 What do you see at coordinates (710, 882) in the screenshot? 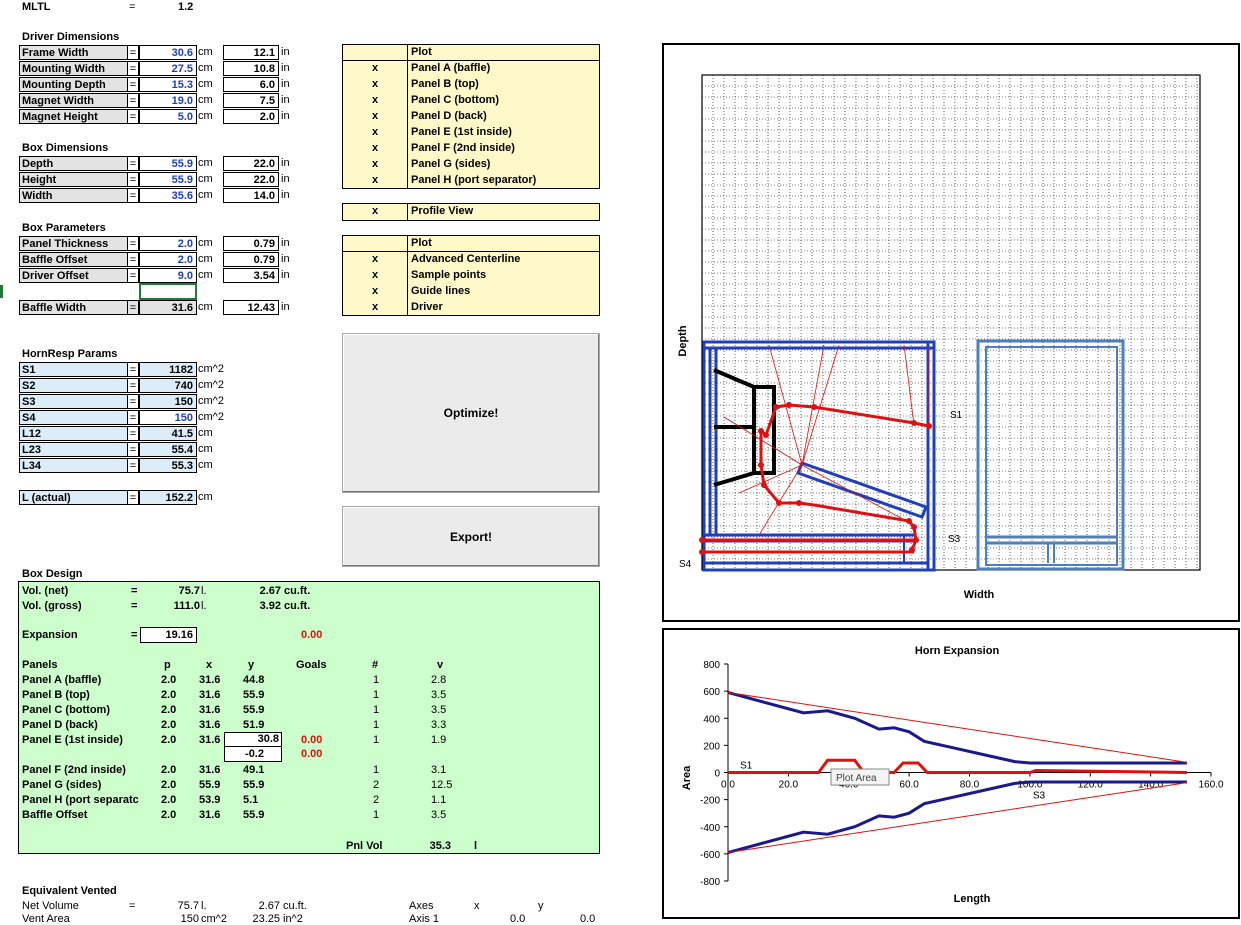
I see `horn-y-tick-label: -800` at bounding box center [710, 882].